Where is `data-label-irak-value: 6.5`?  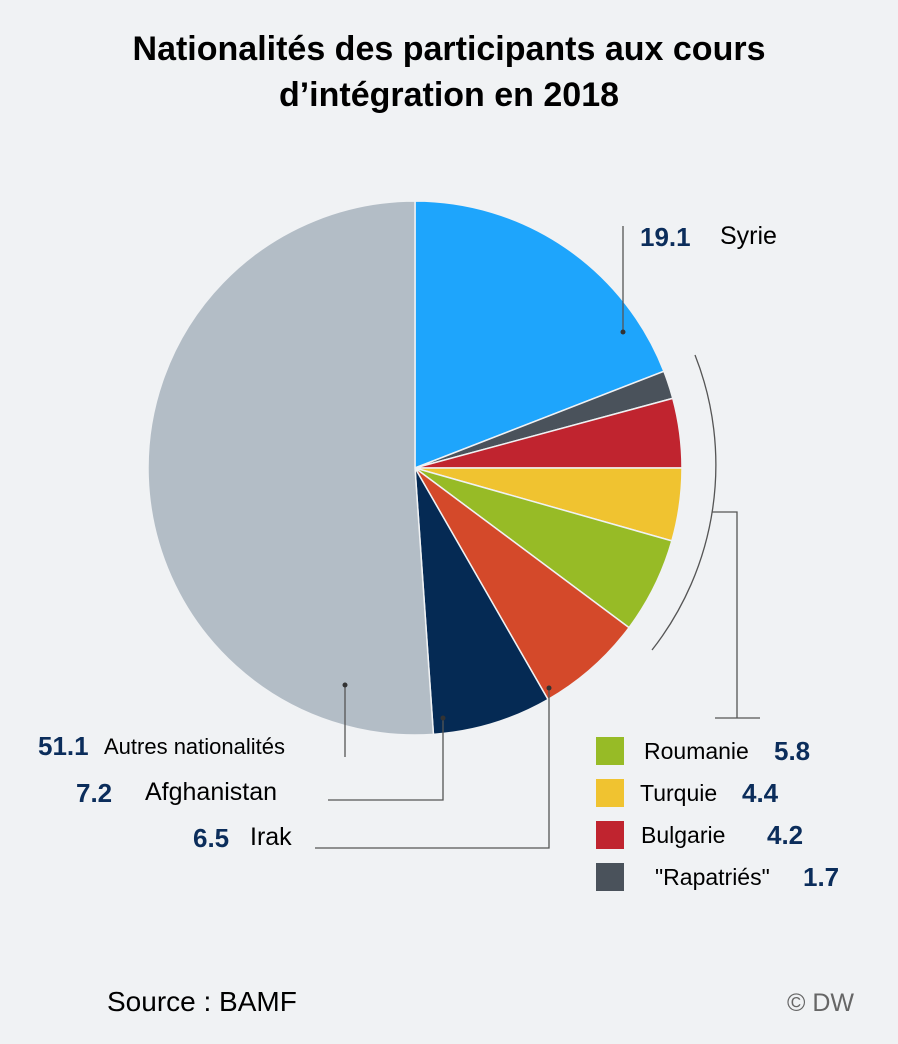
data-label-irak-value: 6.5 is located at coordinates (211, 838).